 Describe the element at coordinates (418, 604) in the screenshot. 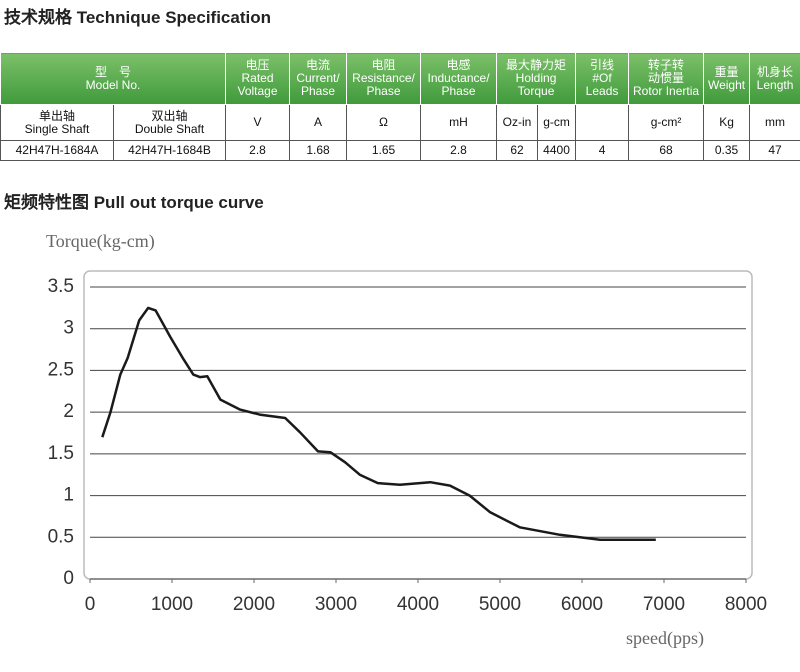

I see `x-tick-label: 4000` at that location.